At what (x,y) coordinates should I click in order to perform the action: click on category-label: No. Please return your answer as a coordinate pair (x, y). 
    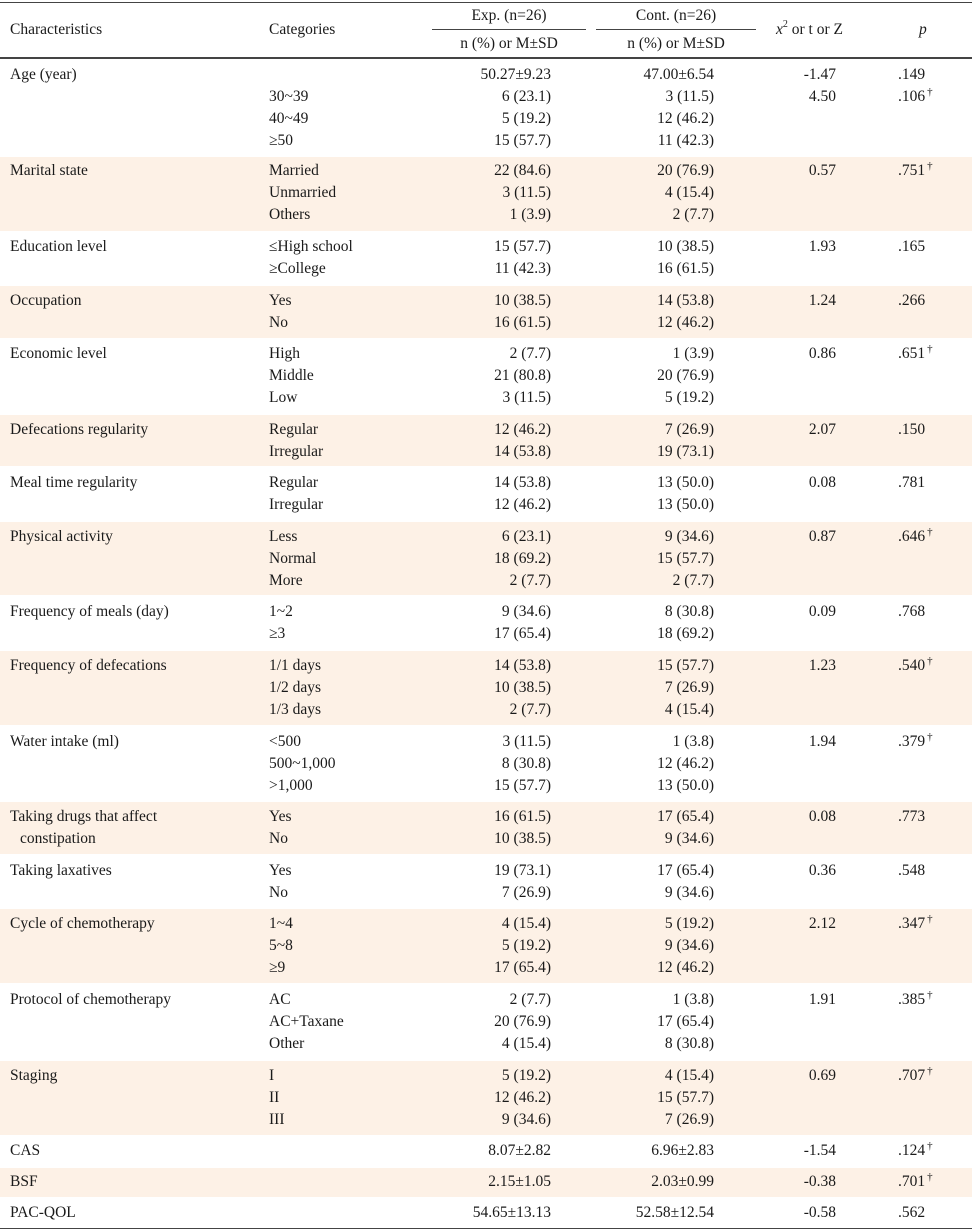
    Looking at the image, I should click on (278, 892).